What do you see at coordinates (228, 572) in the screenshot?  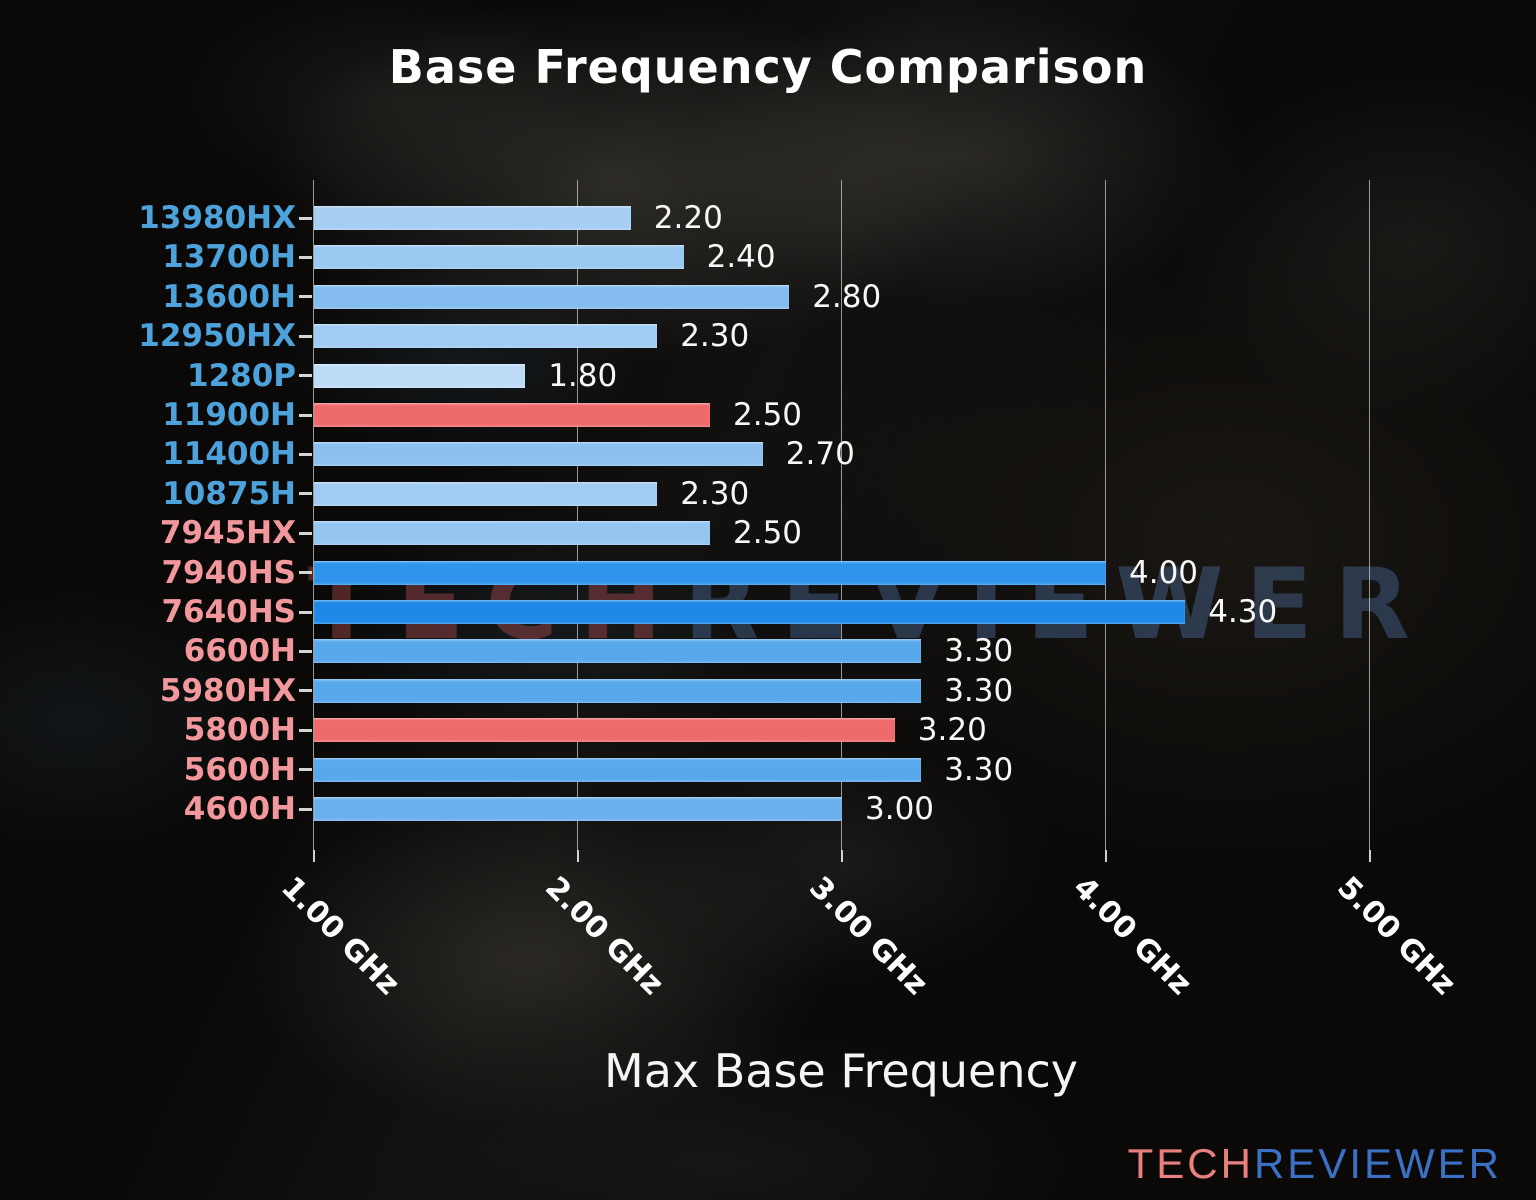 I see `category-label: 7940HS` at bounding box center [228, 572].